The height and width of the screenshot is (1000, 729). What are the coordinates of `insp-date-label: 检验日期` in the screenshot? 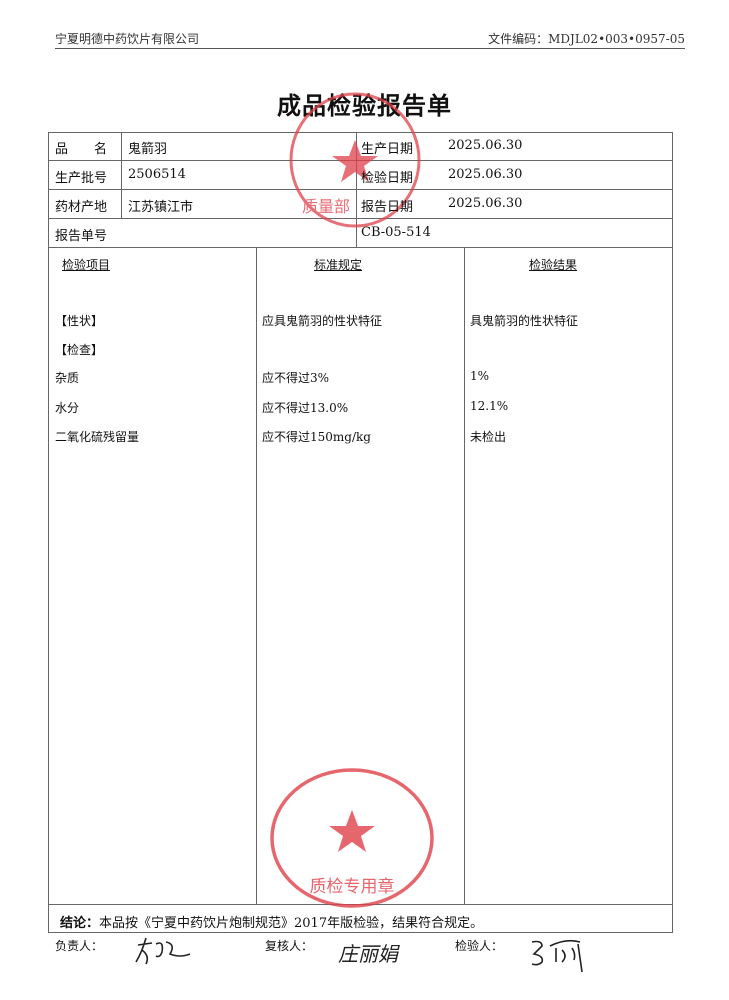 It's located at (387, 178).